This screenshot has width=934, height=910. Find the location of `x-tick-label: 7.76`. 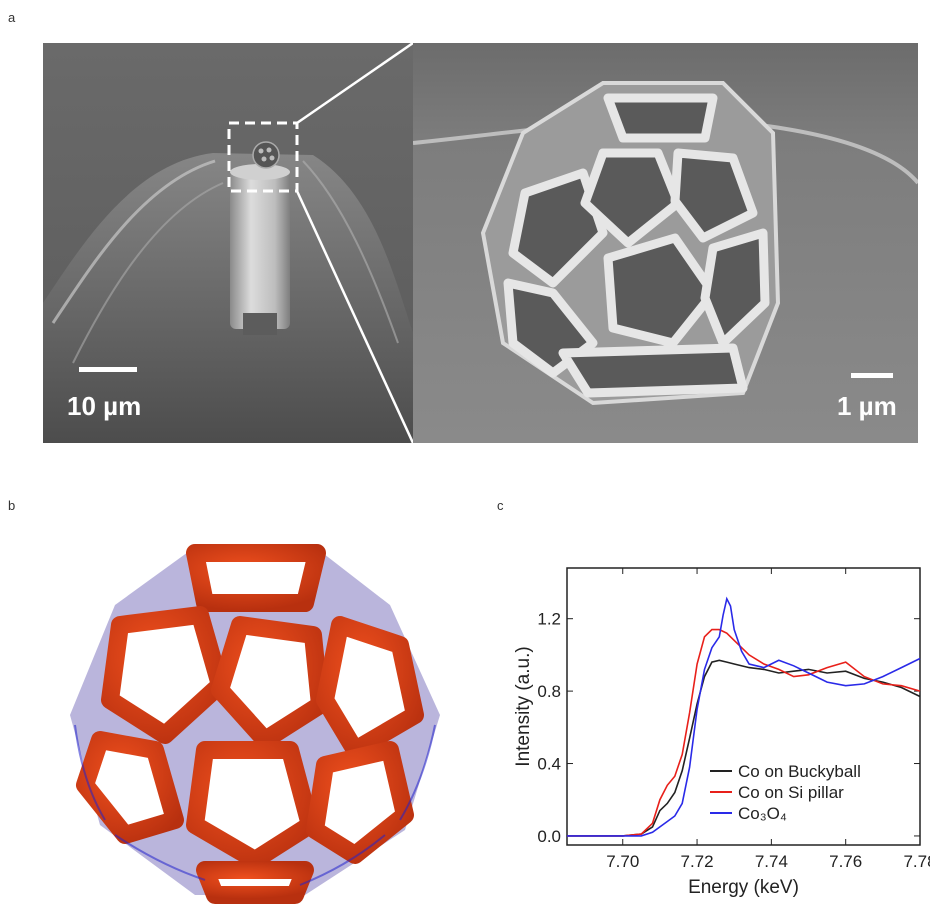

x-tick-label: 7.76 is located at coordinates (845, 861).